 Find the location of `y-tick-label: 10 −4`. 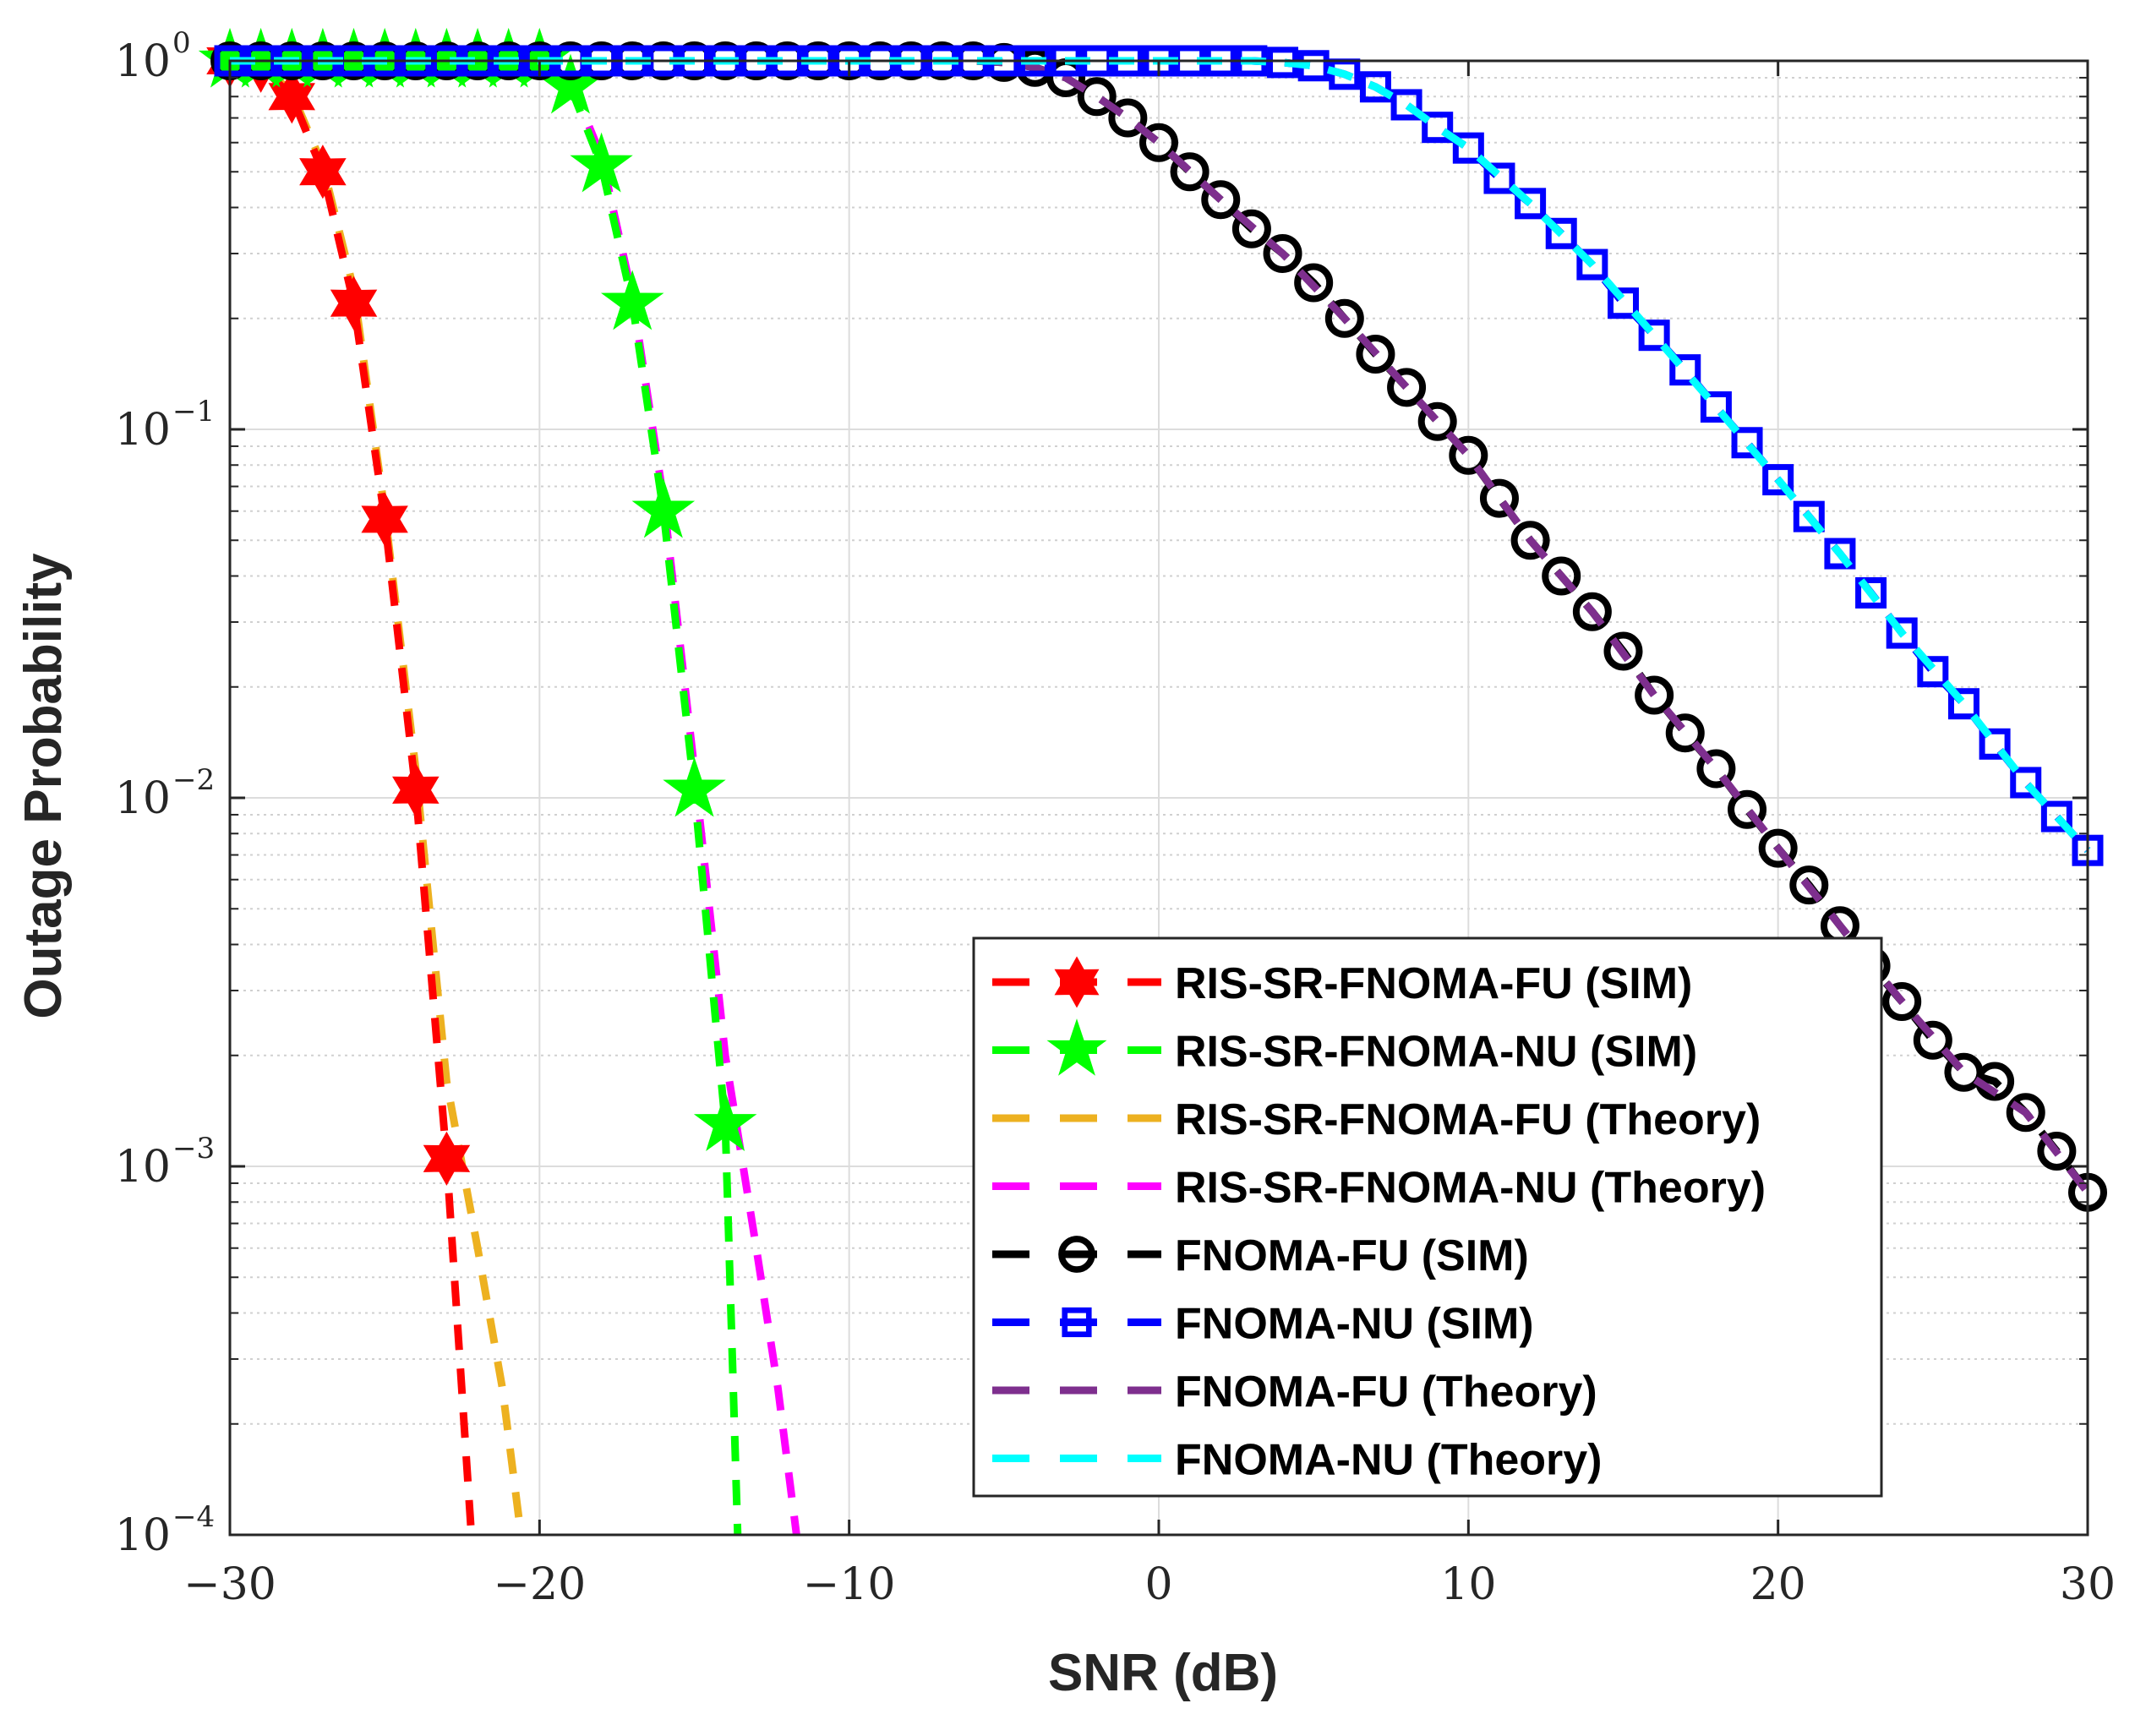

y-tick-label: 10 −4 is located at coordinates (165, 1530).